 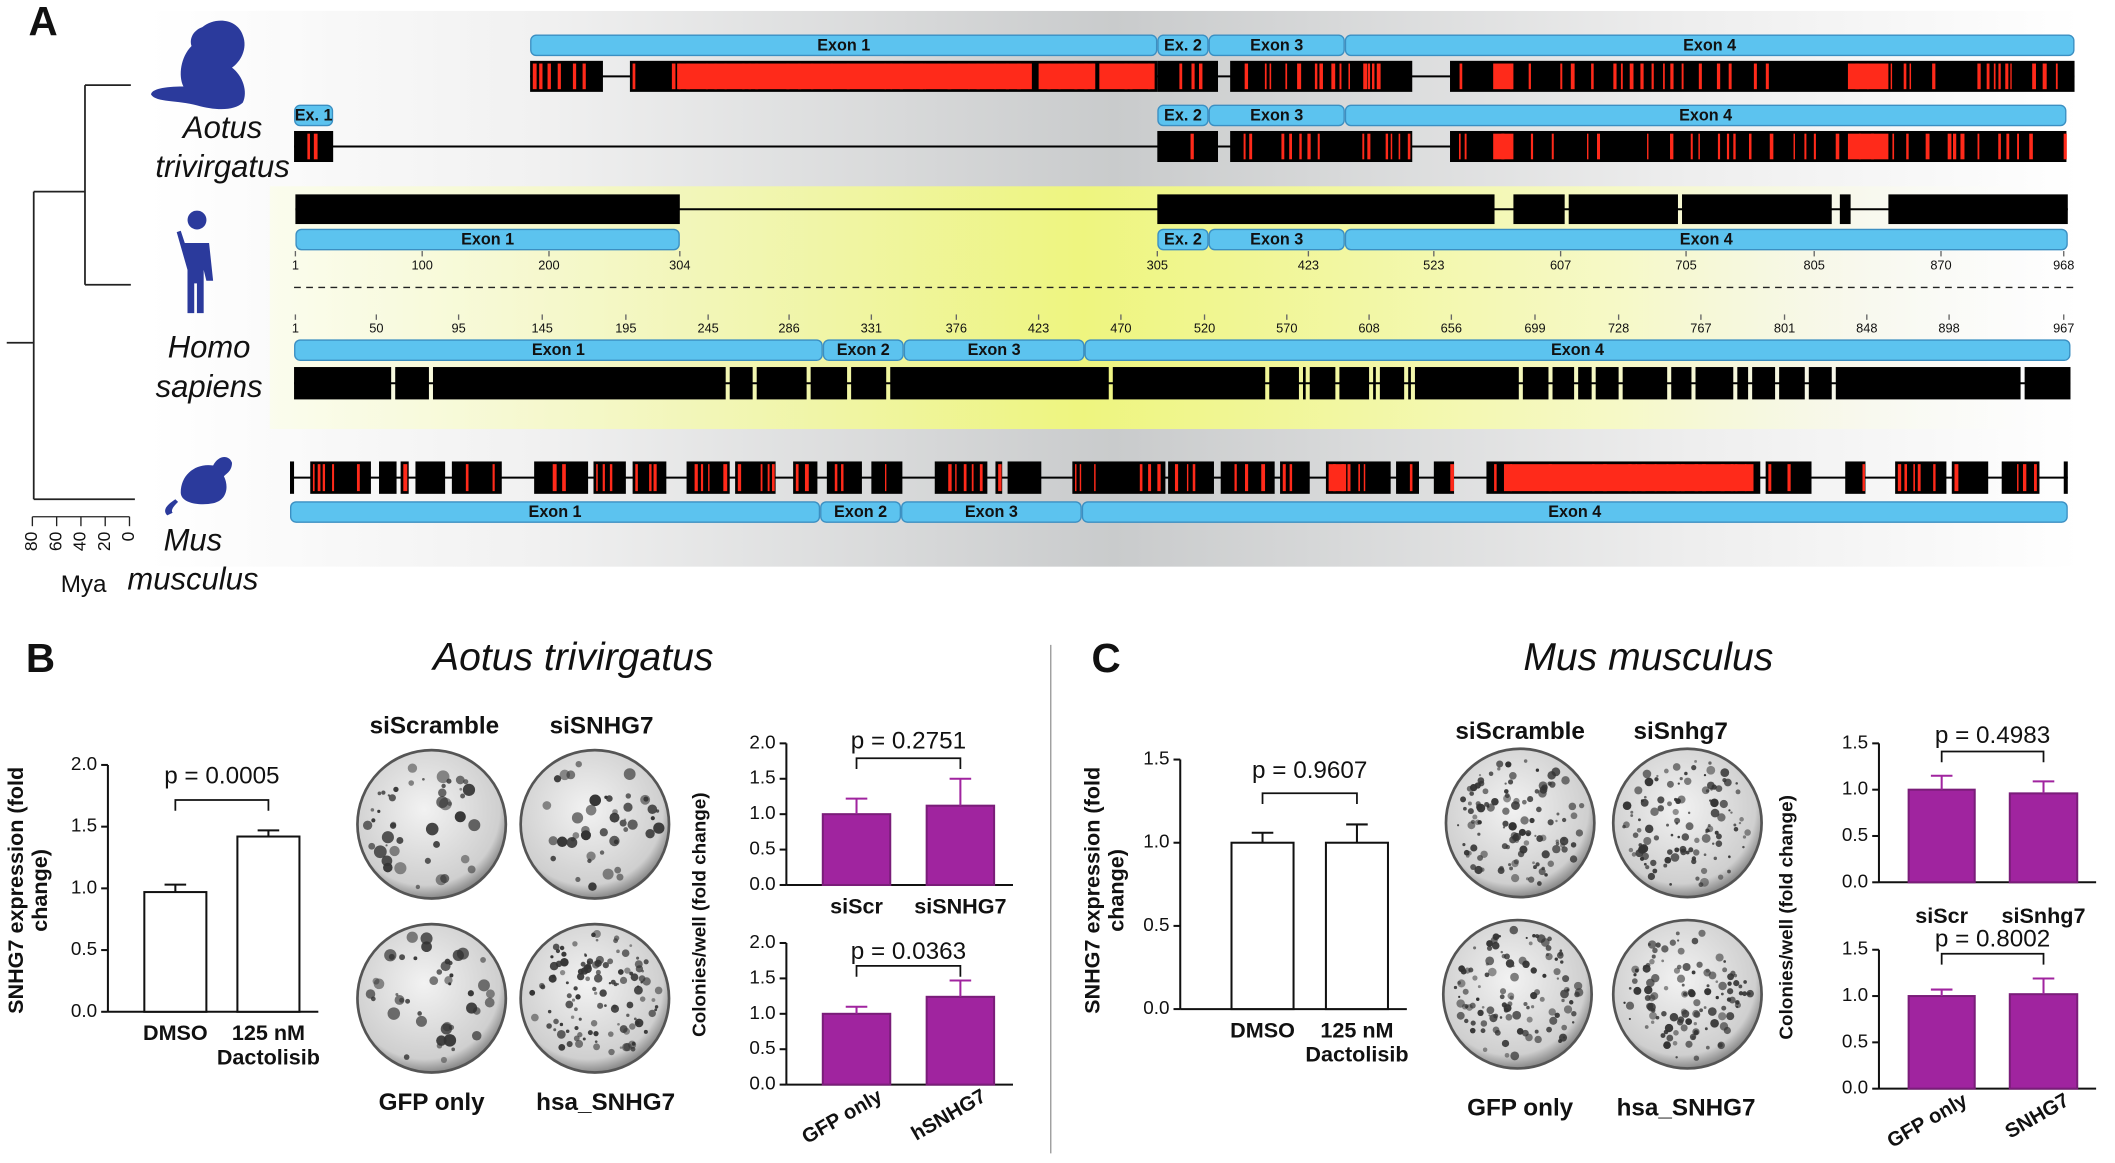 What do you see at coordinates (1784, 328) in the screenshot?
I see `ruler-label: 801` at bounding box center [1784, 328].